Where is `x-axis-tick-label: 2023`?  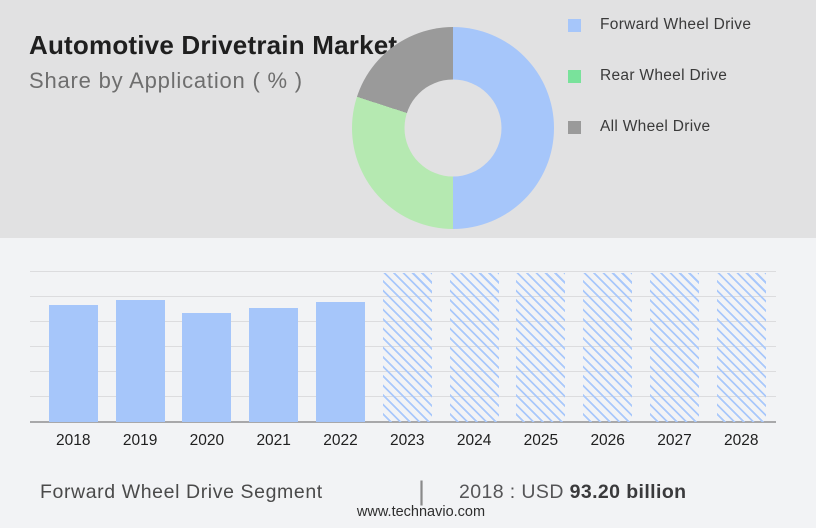
x-axis-tick-label: 2023 is located at coordinates (407, 440).